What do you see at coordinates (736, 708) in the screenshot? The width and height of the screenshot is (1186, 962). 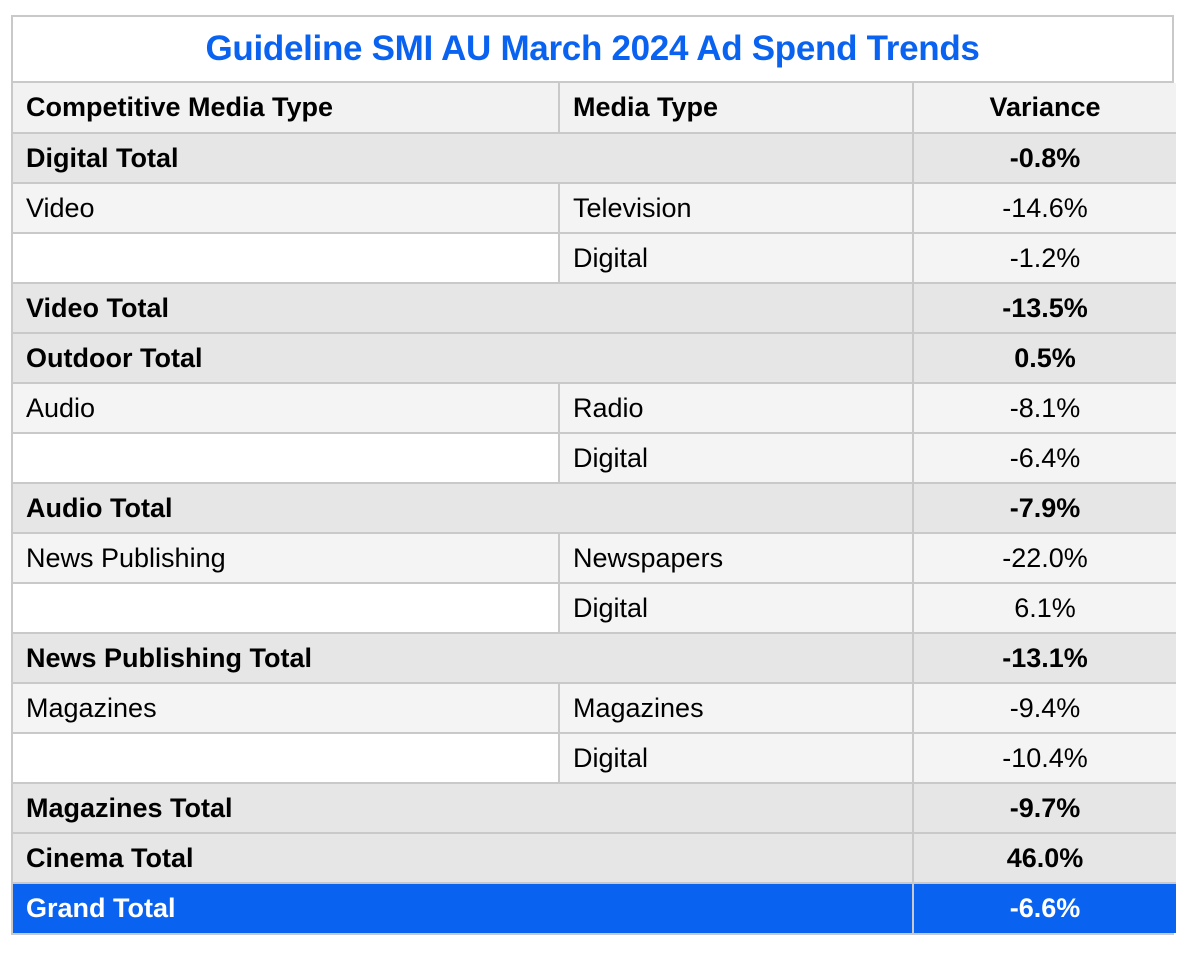 I see `cell-media-type: Magazines` at bounding box center [736, 708].